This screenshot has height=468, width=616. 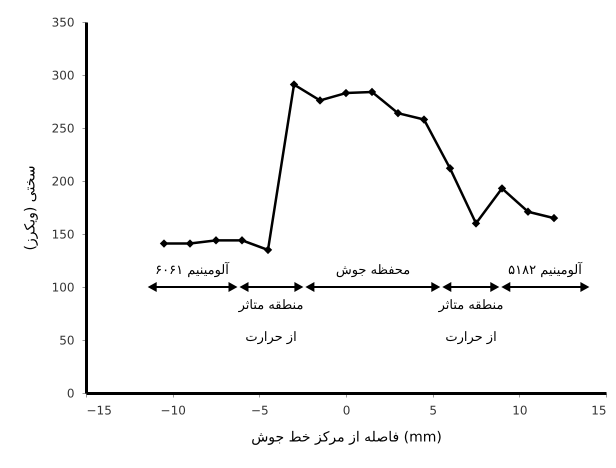 What do you see at coordinates (346, 438) in the screenshot?
I see `x-axis-title: فاصله از مرکز خط جوش (mm)` at bounding box center [346, 438].